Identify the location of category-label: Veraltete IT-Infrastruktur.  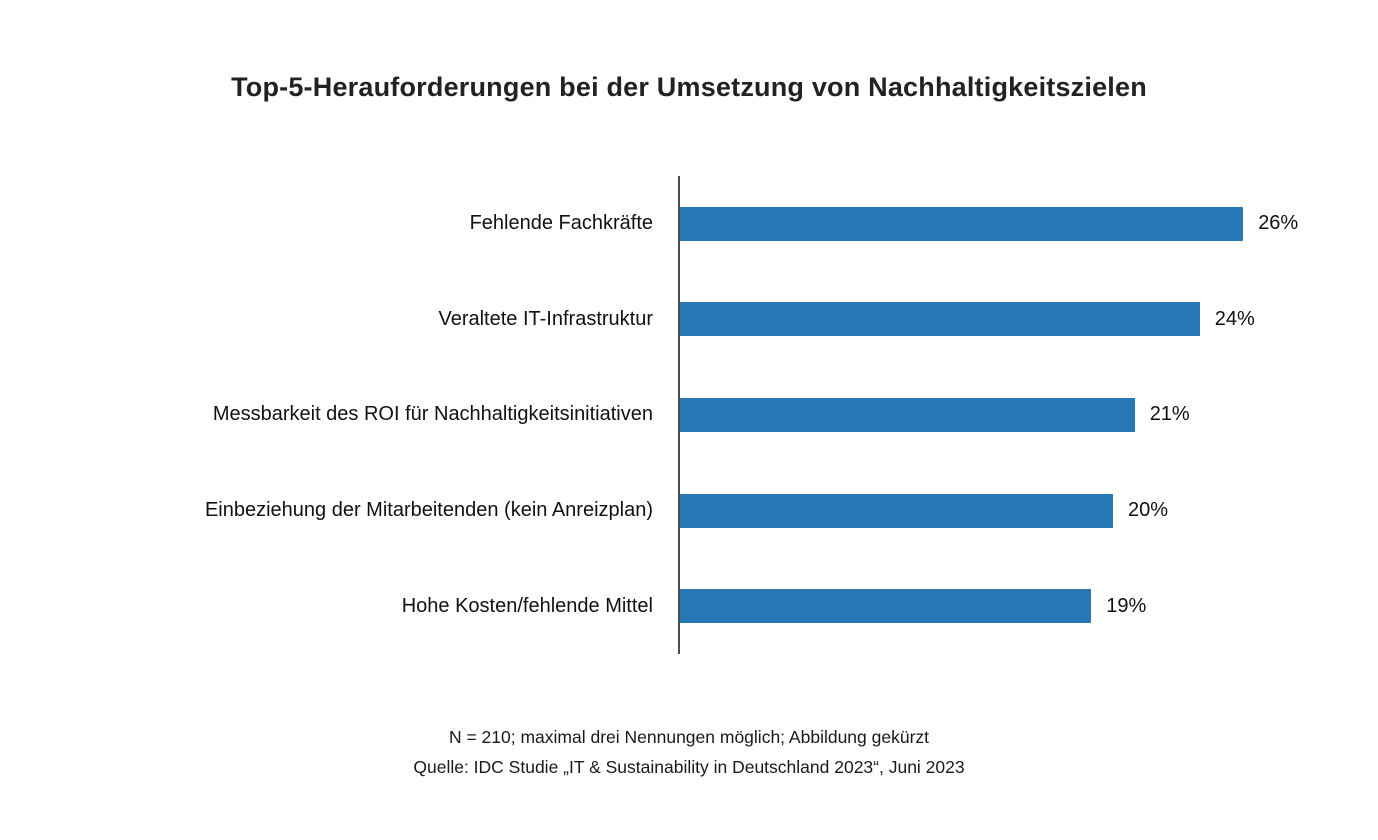
(545, 318).